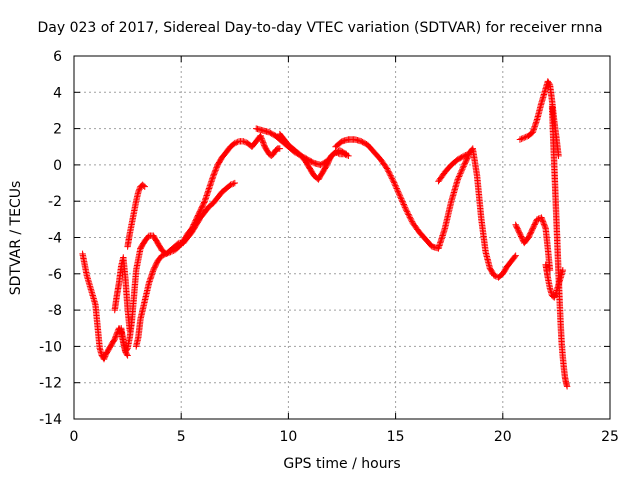 The height and width of the screenshot is (480, 640). Describe the element at coordinates (181, 437) in the screenshot. I see `x-tick-label: 5` at that location.